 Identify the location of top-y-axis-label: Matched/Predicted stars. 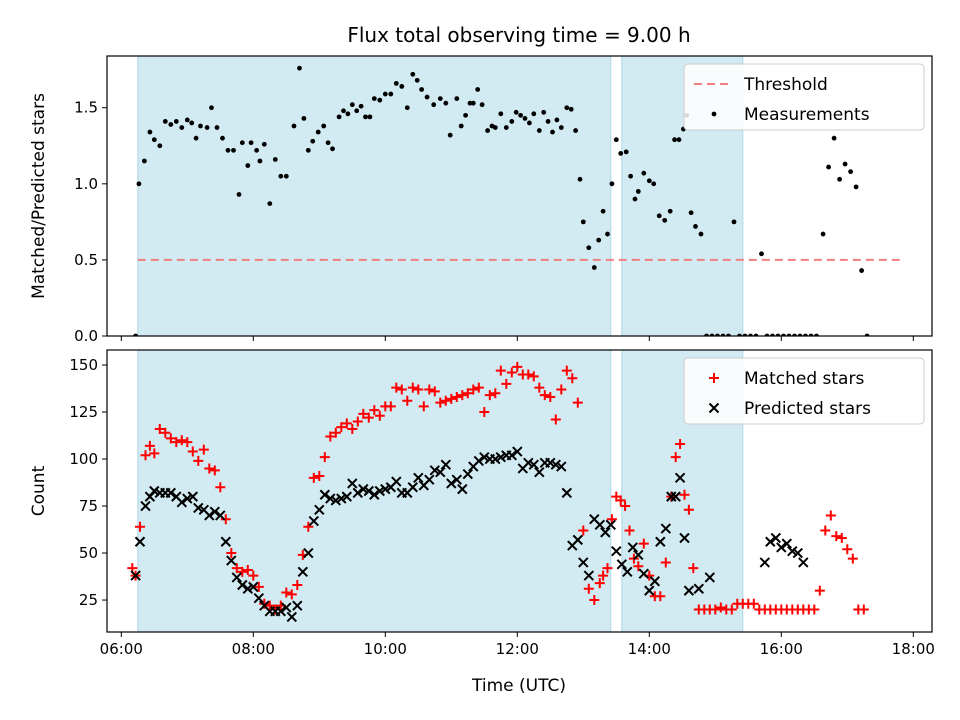
(39, 196).